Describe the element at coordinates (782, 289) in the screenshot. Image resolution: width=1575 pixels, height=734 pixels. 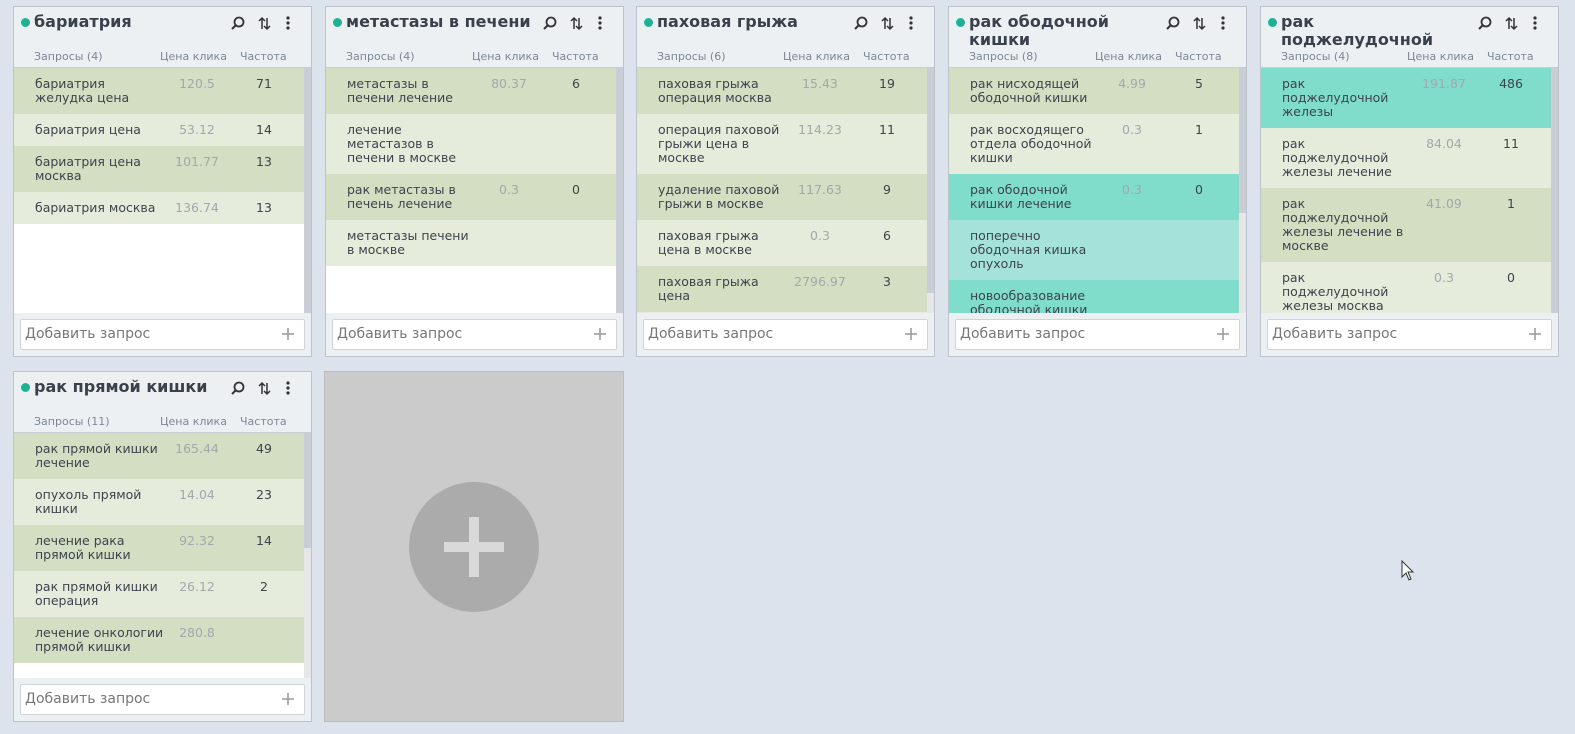
I see `query-row: паховая грыжа цена 2796.97 3` at that location.